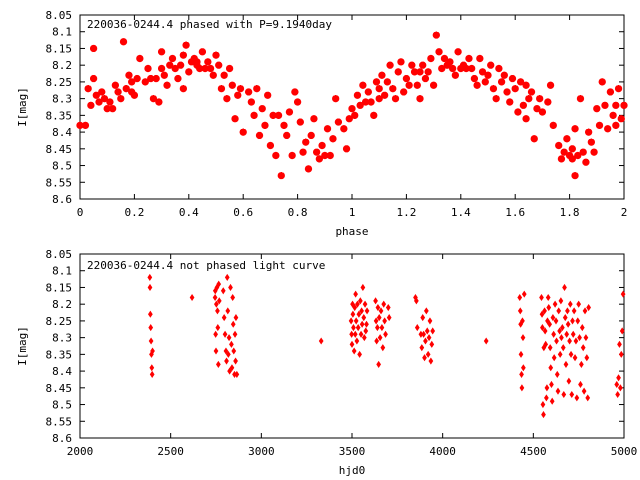  I want to click on phased-x-tick-label: 0.4, so click(189, 212).